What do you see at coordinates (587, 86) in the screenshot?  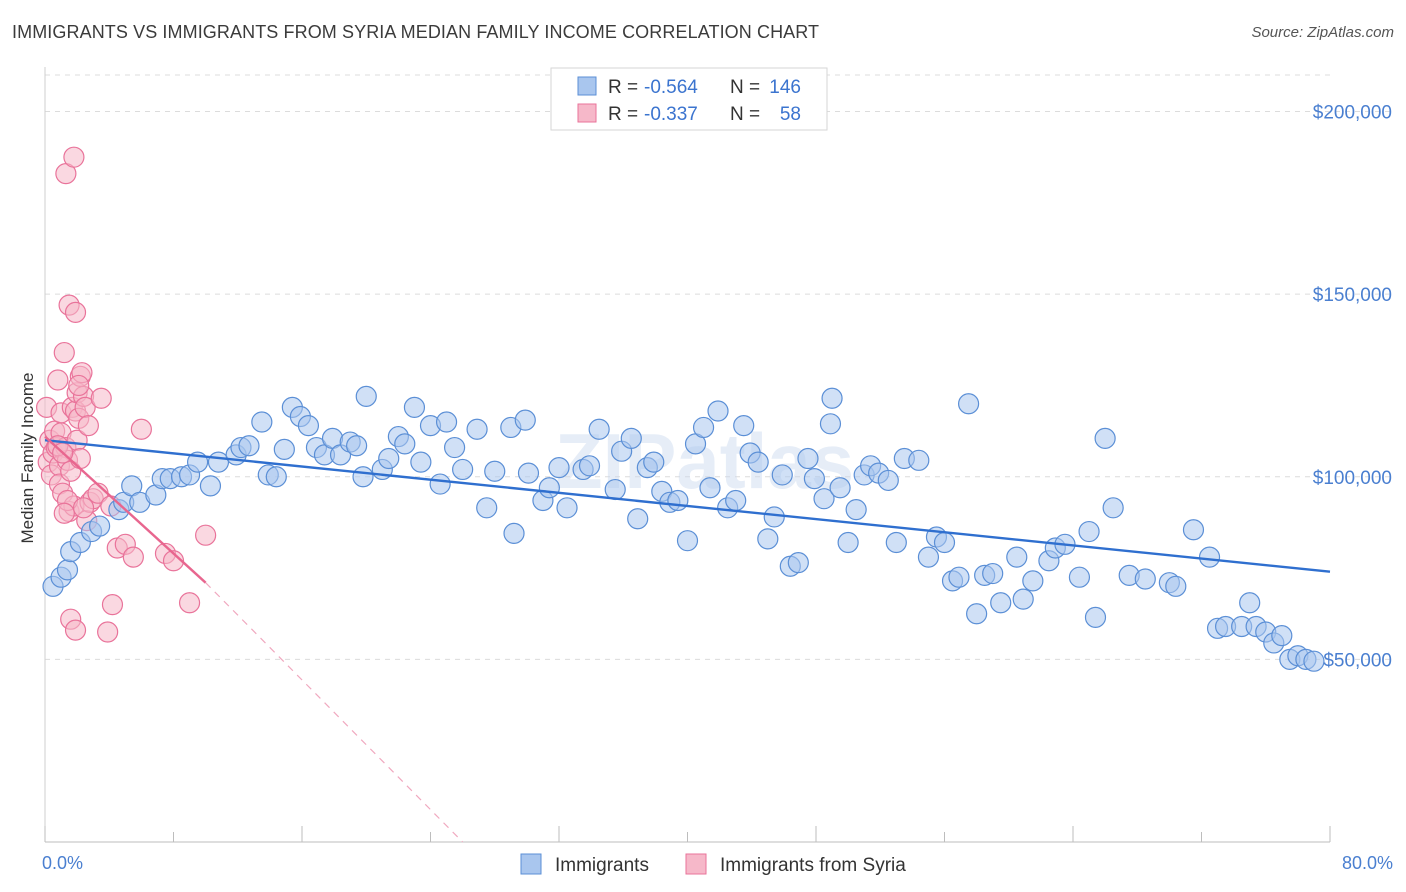 I see `legend-swatch-immigrants` at bounding box center [587, 86].